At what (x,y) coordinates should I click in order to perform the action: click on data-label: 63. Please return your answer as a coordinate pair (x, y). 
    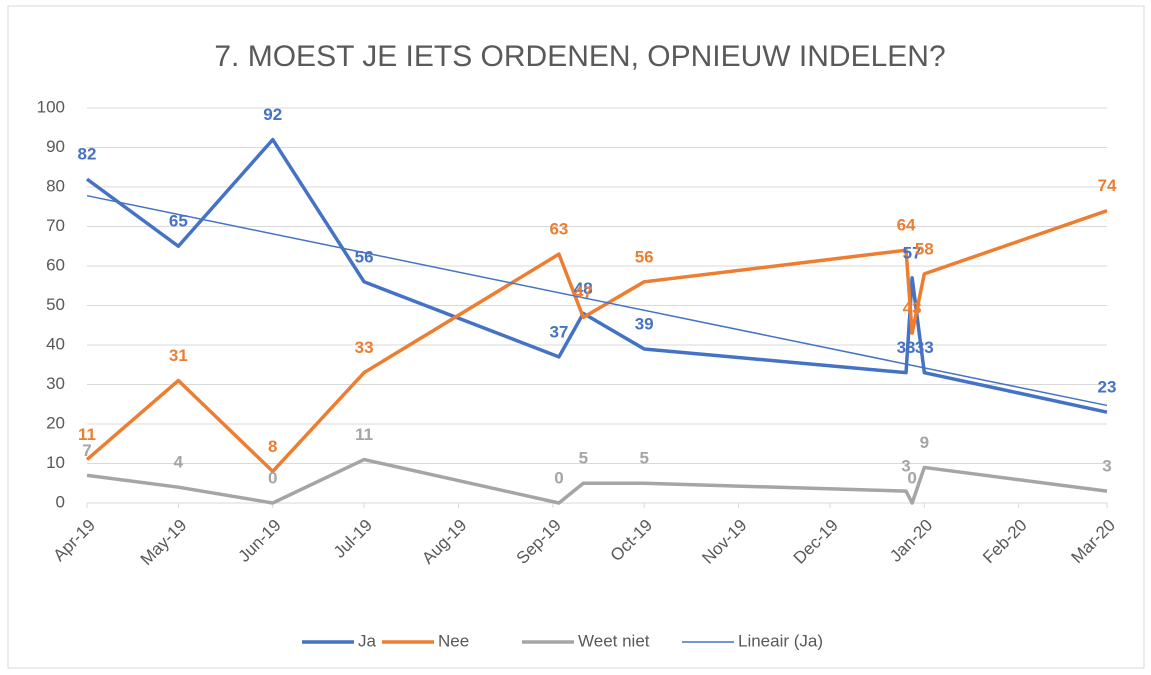
    Looking at the image, I should click on (558, 229).